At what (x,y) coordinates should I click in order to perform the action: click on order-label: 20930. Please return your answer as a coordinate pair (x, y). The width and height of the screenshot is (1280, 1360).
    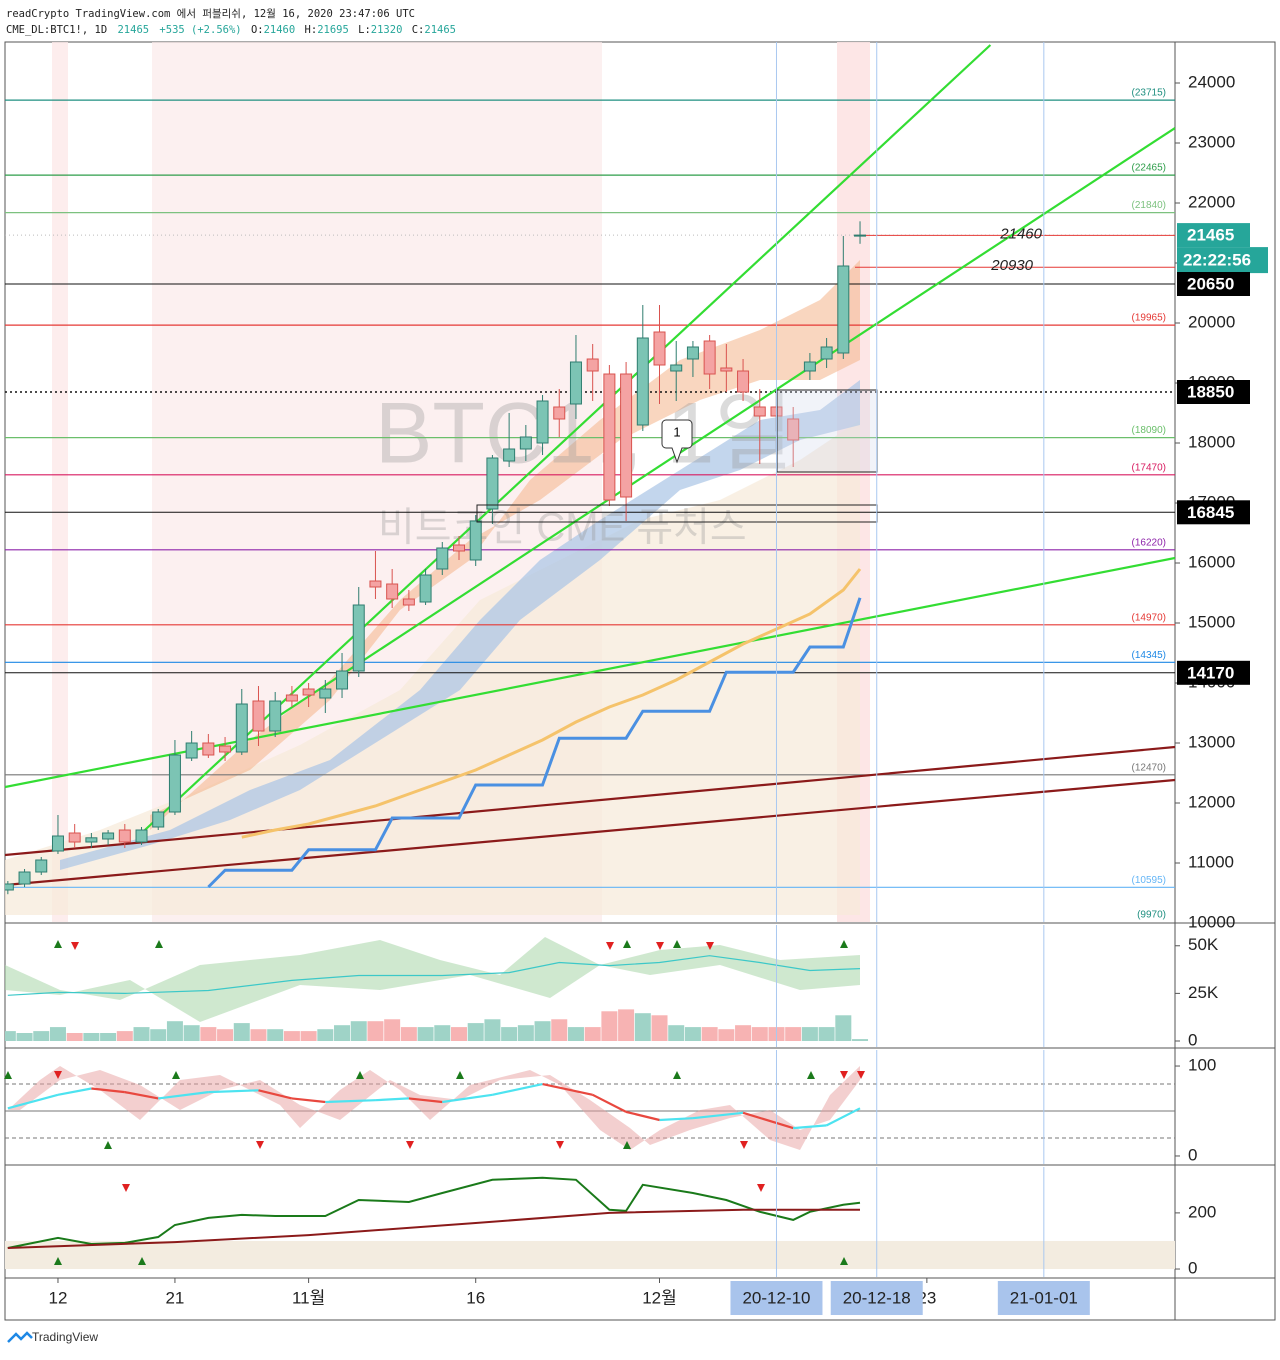
    Looking at the image, I should click on (1011, 265).